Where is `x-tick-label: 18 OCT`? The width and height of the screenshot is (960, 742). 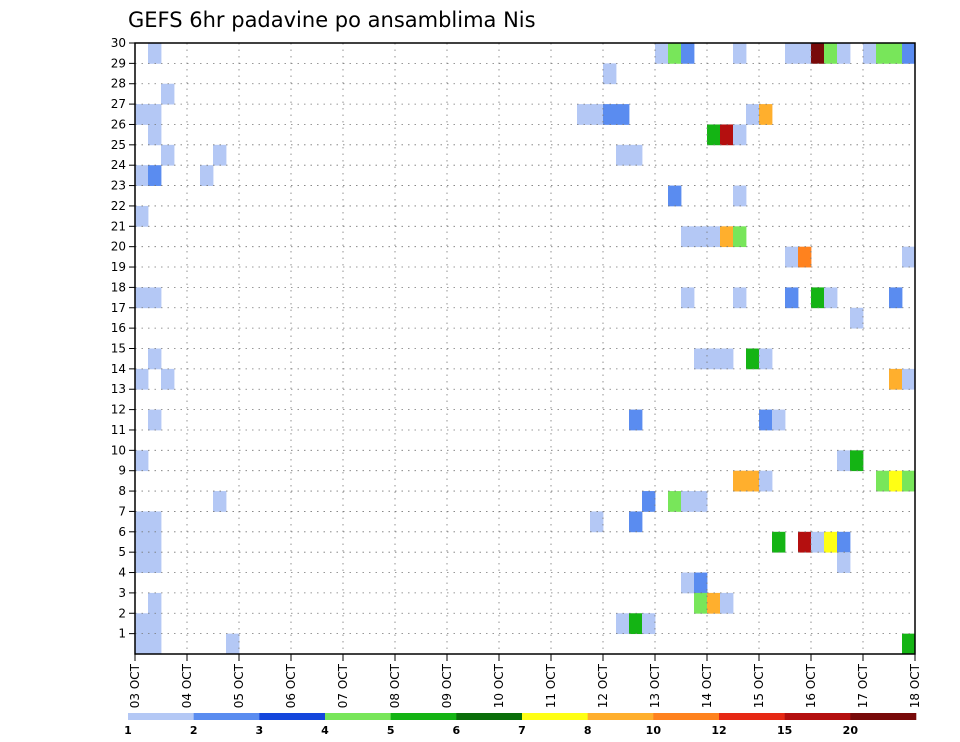
x-tick-label: 18 OCT is located at coordinates (915, 685).